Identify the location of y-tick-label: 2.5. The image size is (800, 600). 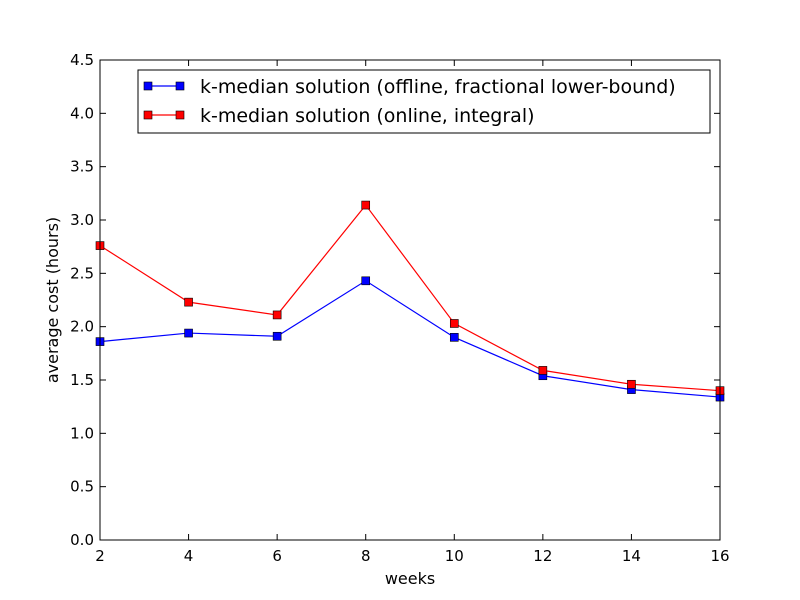
(82, 273).